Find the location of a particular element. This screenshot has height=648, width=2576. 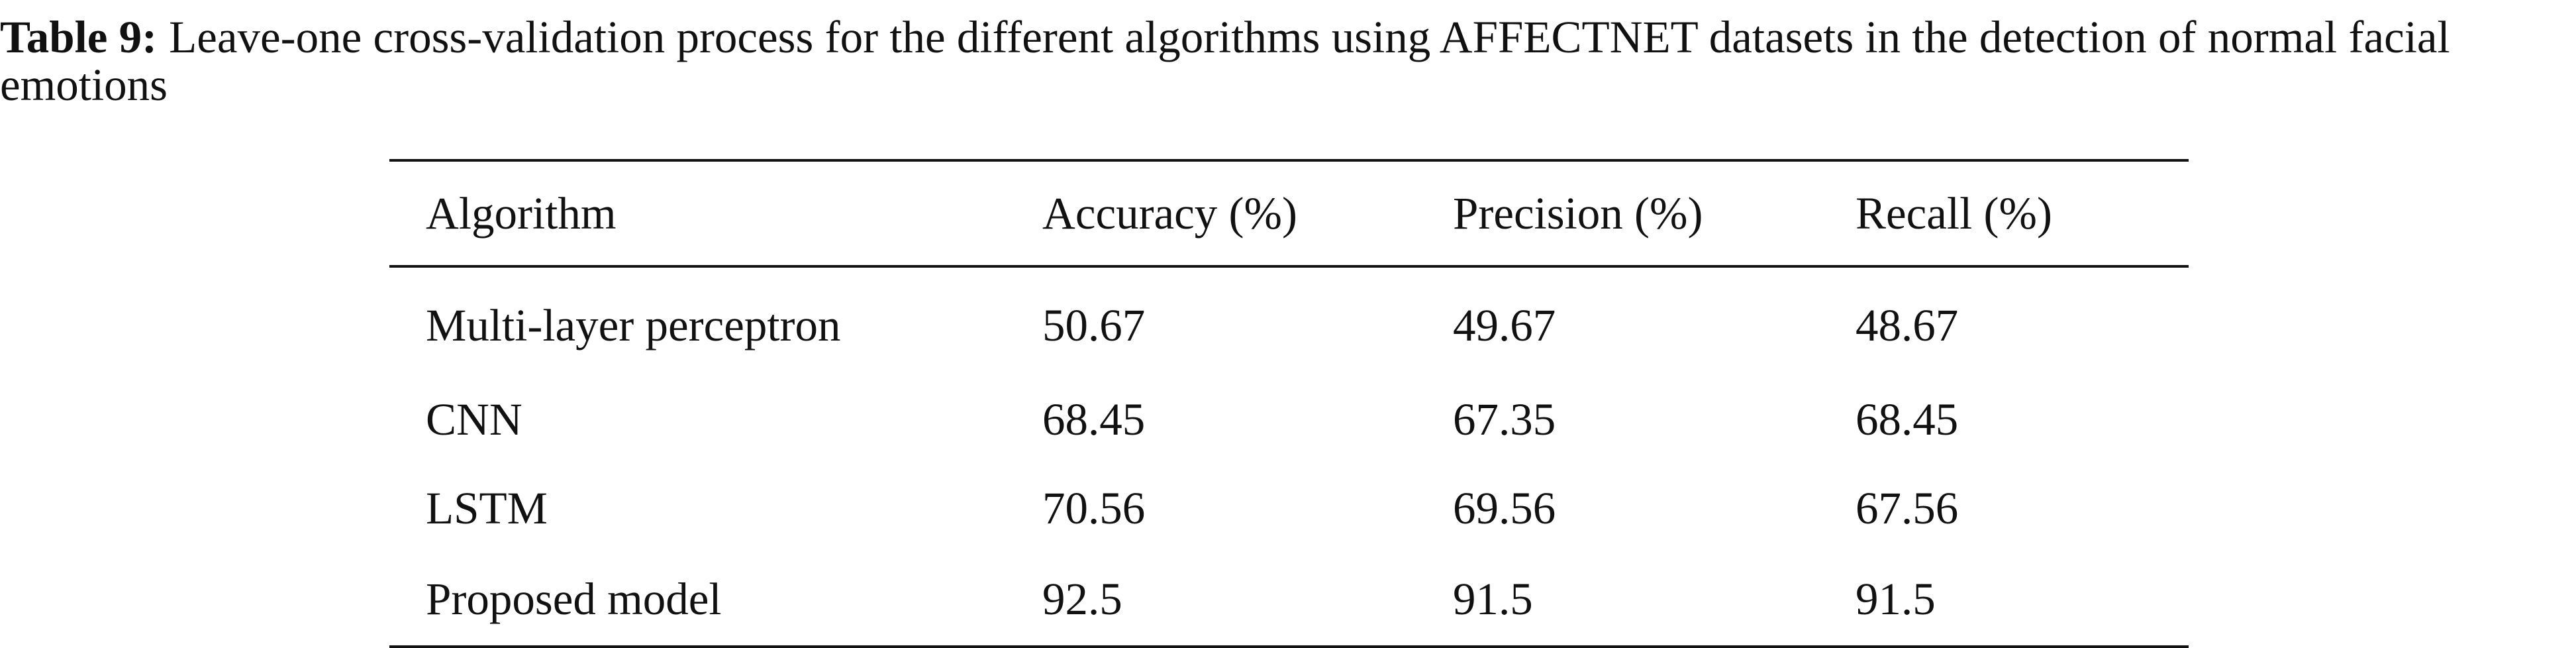

table-row: Proposed model 92.5 91.5 91.5 is located at coordinates (1289, 600).